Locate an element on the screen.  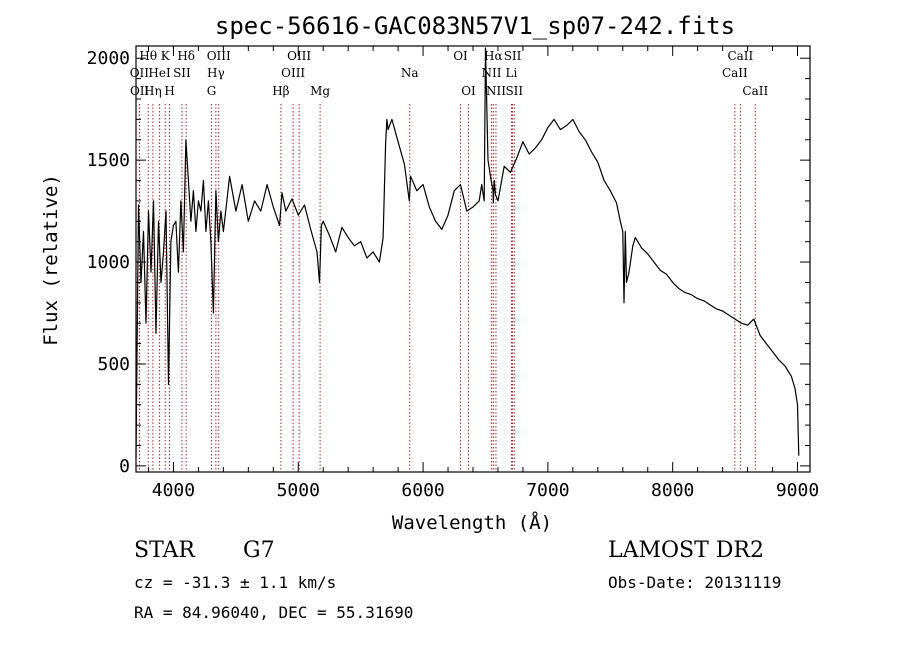
line-label-14: Na is located at coordinates (410, 73).